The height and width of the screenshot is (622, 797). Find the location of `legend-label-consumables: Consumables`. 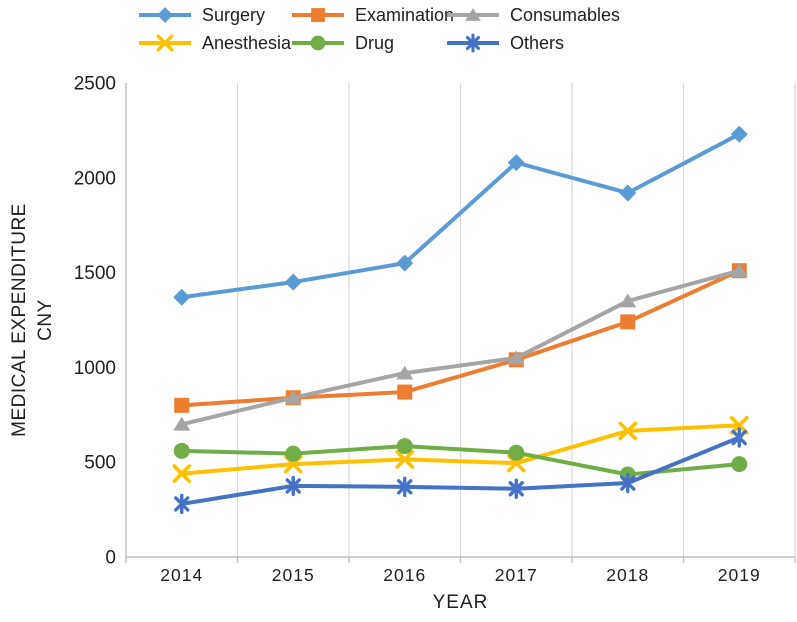

legend-label-consumables: Consumables is located at coordinates (565, 14).